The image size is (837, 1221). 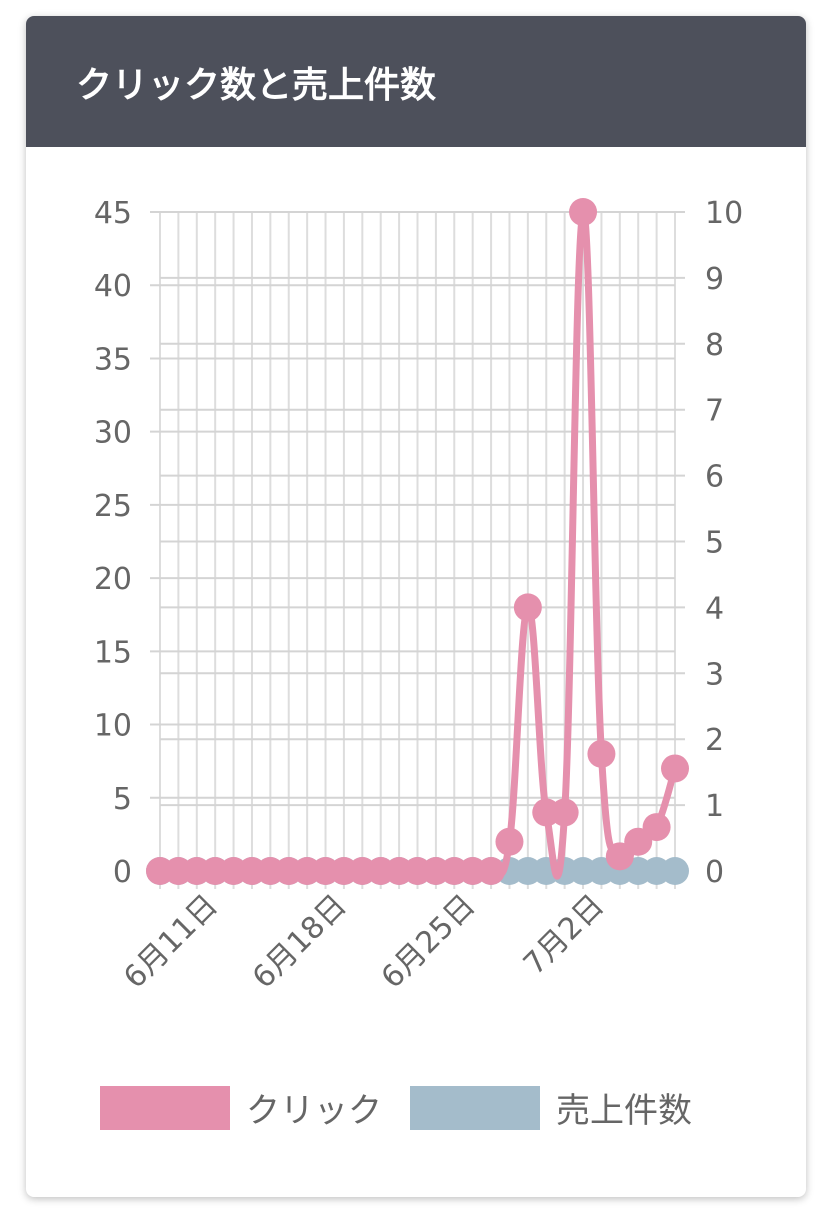 What do you see at coordinates (714, 543) in the screenshot?
I see `y-right-tick-label: 5` at bounding box center [714, 543].